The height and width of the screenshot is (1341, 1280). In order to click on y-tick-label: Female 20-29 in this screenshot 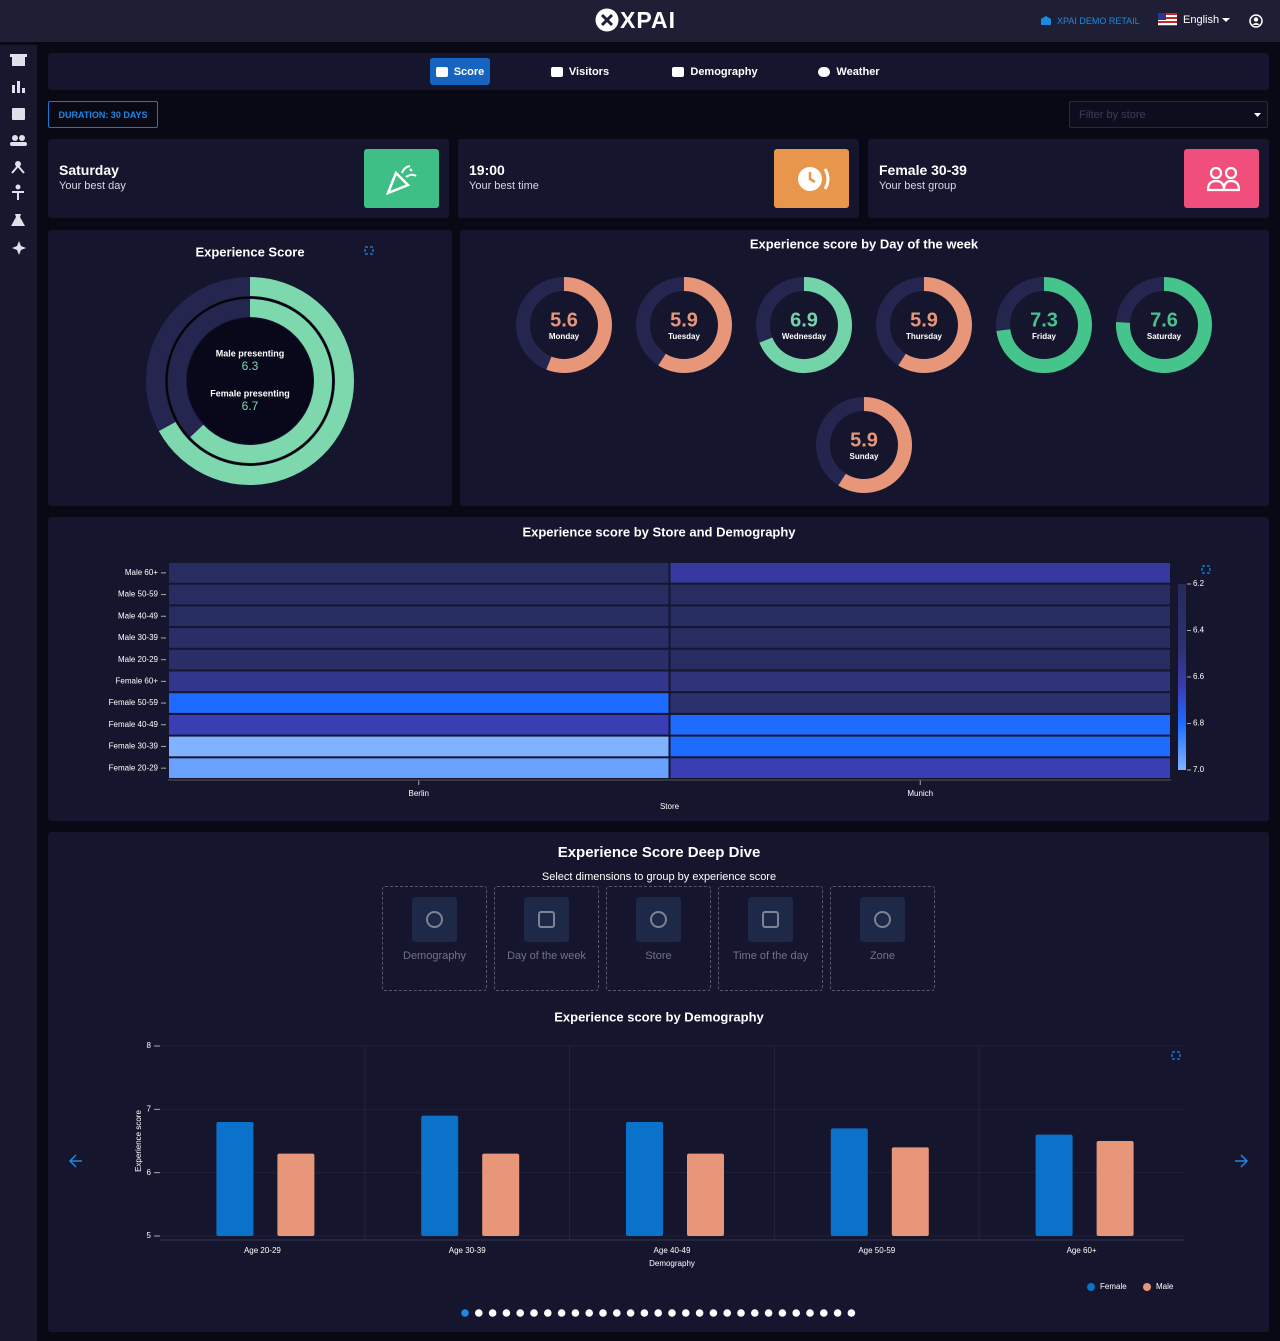, I will do `click(134, 767)`.